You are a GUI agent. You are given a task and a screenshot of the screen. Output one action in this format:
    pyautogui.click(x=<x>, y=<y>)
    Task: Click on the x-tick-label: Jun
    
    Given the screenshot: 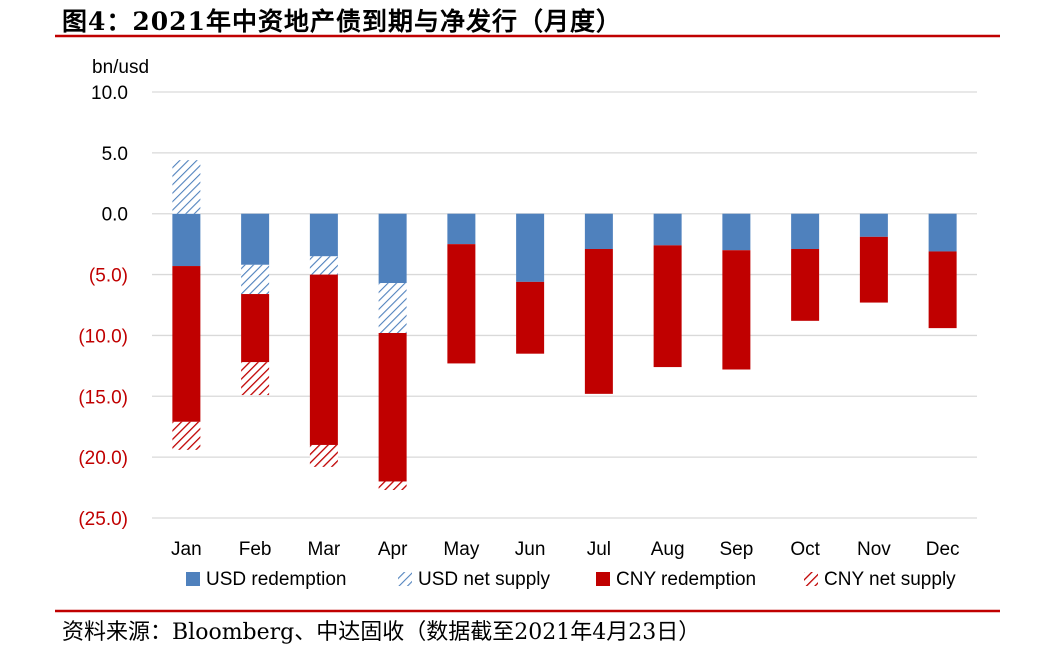 What is the action you would take?
    pyautogui.click(x=530, y=549)
    